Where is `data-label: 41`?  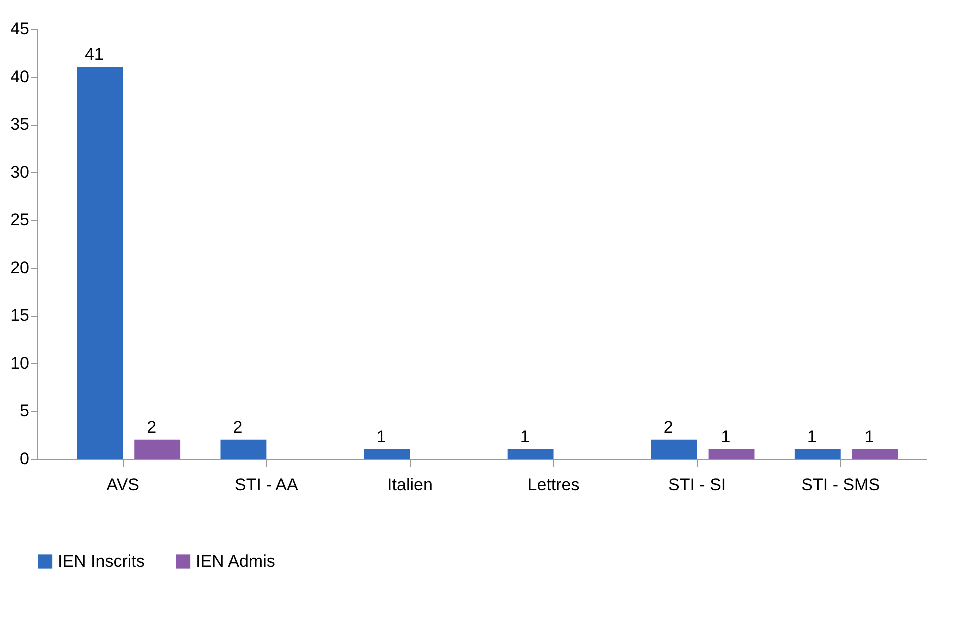 data-label: 41 is located at coordinates (94, 54).